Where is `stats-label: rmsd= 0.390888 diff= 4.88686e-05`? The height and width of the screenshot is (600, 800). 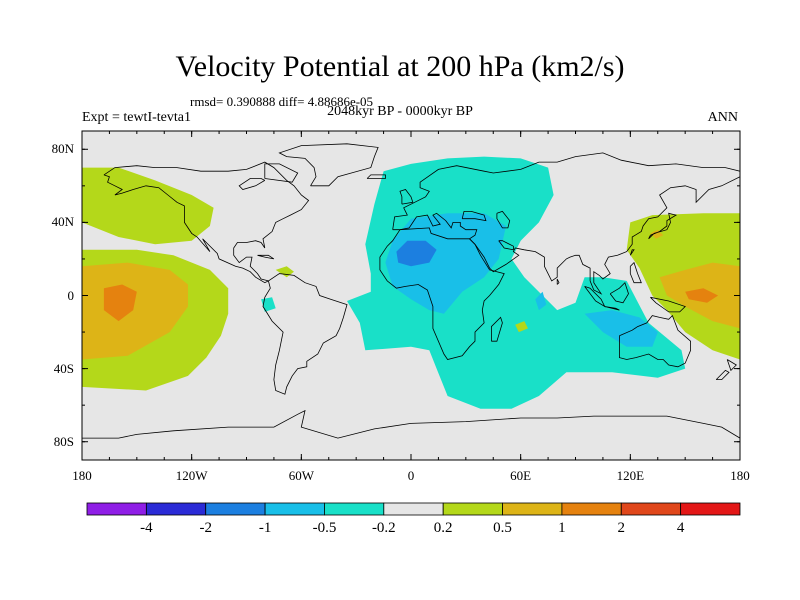 stats-label: rmsd= 0.390888 diff= 4.88686e-05 is located at coordinates (282, 101).